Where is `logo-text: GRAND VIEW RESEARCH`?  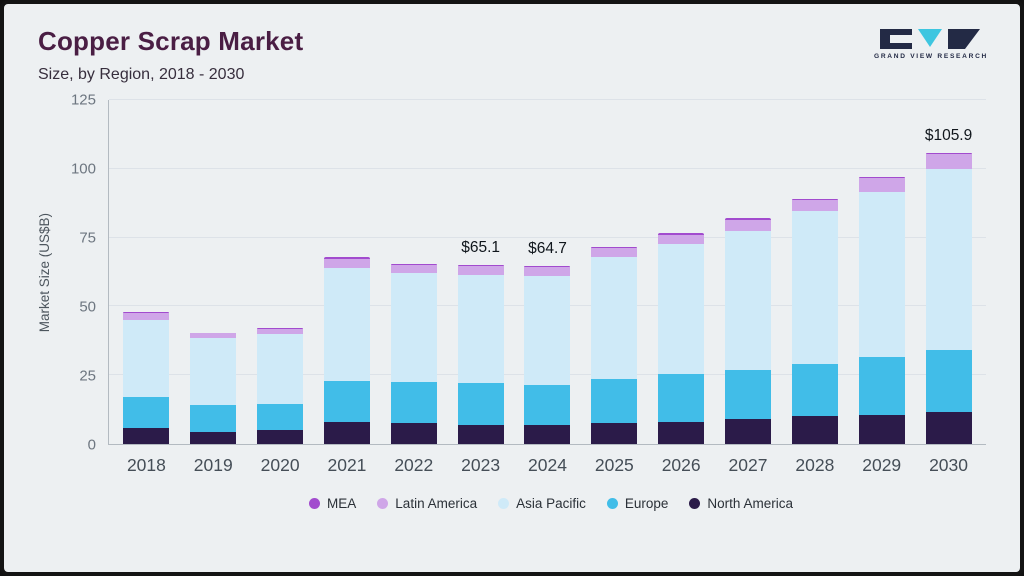
logo-text: GRAND VIEW RESEARCH is located at coordinates (931, 56).